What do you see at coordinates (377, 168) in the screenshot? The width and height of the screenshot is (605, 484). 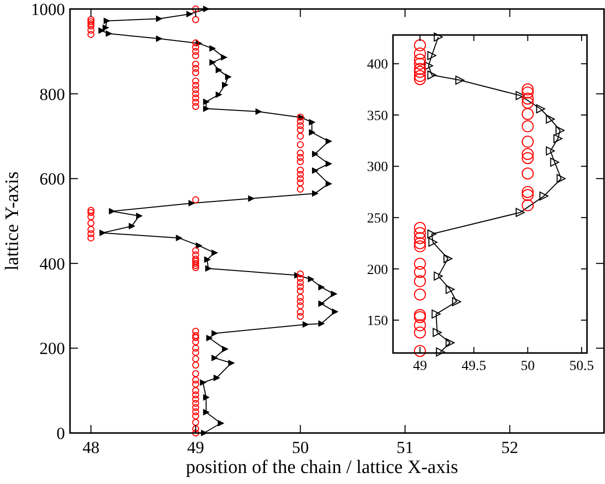 I see `y-tick-label: 300` at bounding box center [377, 168].